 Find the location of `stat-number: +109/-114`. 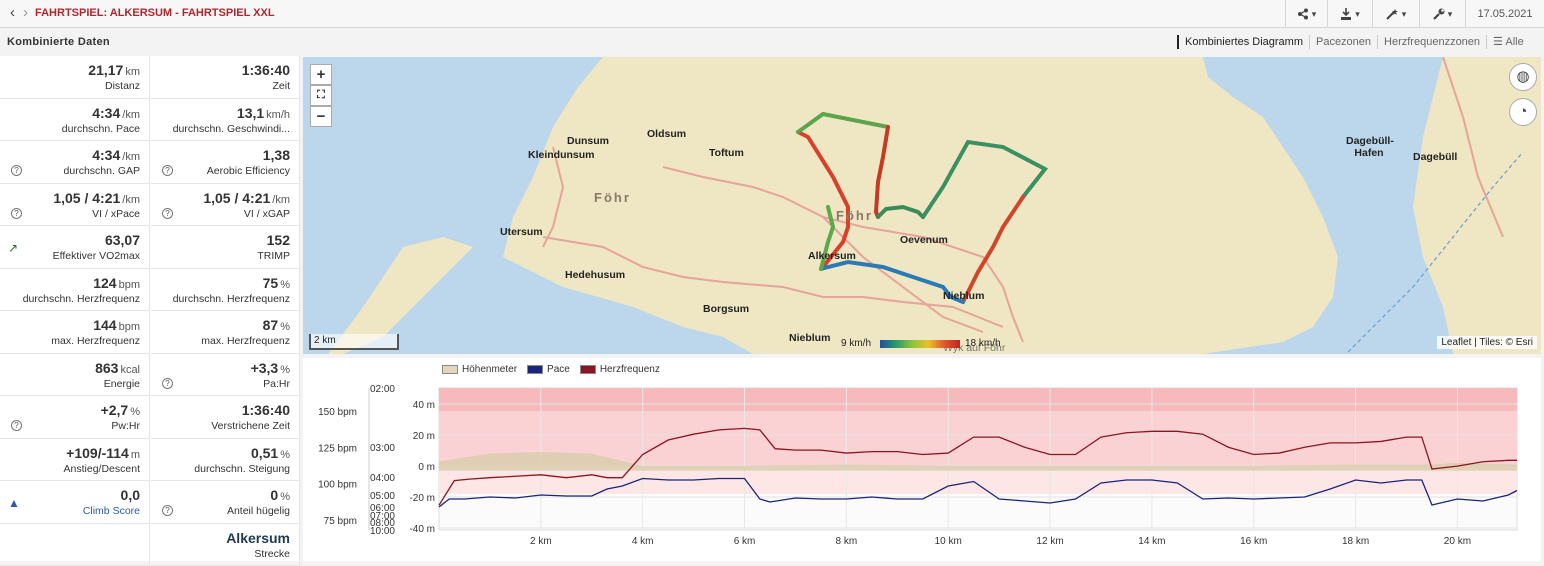

stat-number: +109/-114 is located at coordinates (97, 453).